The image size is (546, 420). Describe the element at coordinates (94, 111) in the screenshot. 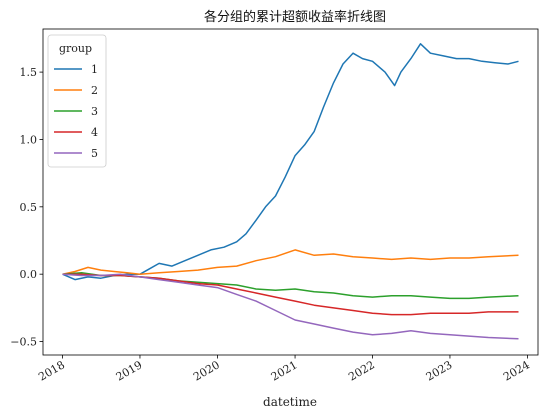

I see `legend-label-3: 3` at that location.